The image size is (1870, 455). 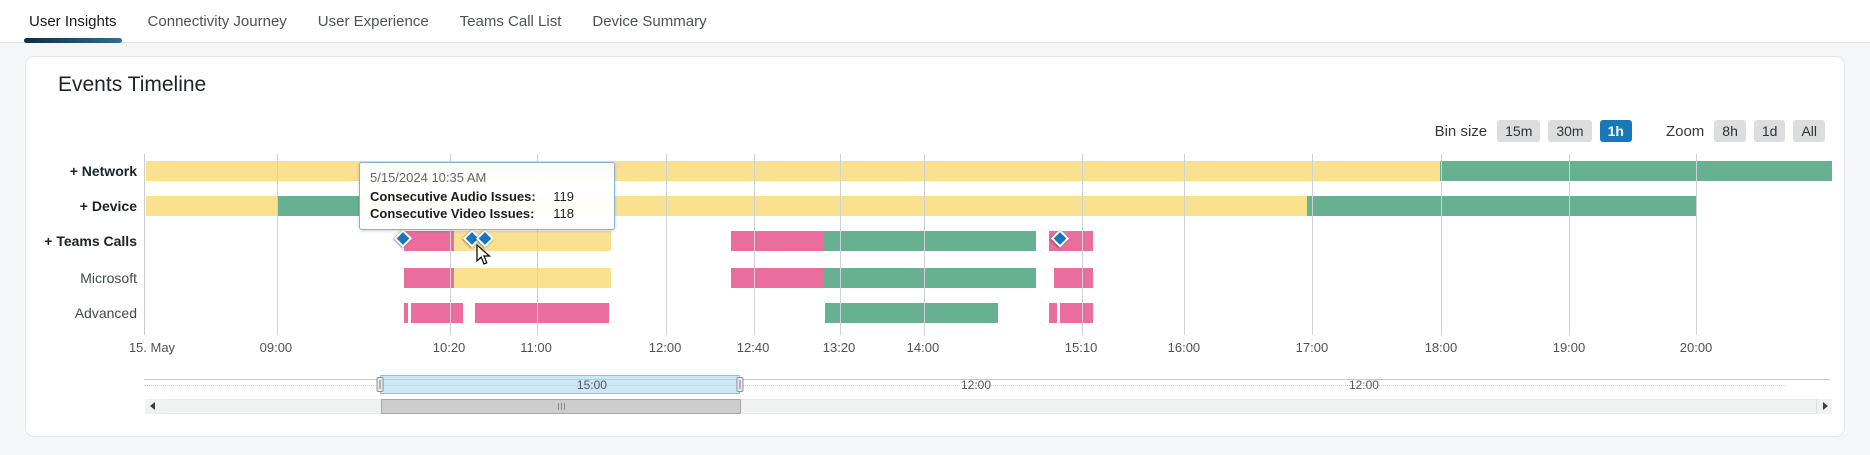 What do you see at coordinates (380, 384) in the screenshot?
I see `navigator-left-handle` at bounding box center [380, 384].